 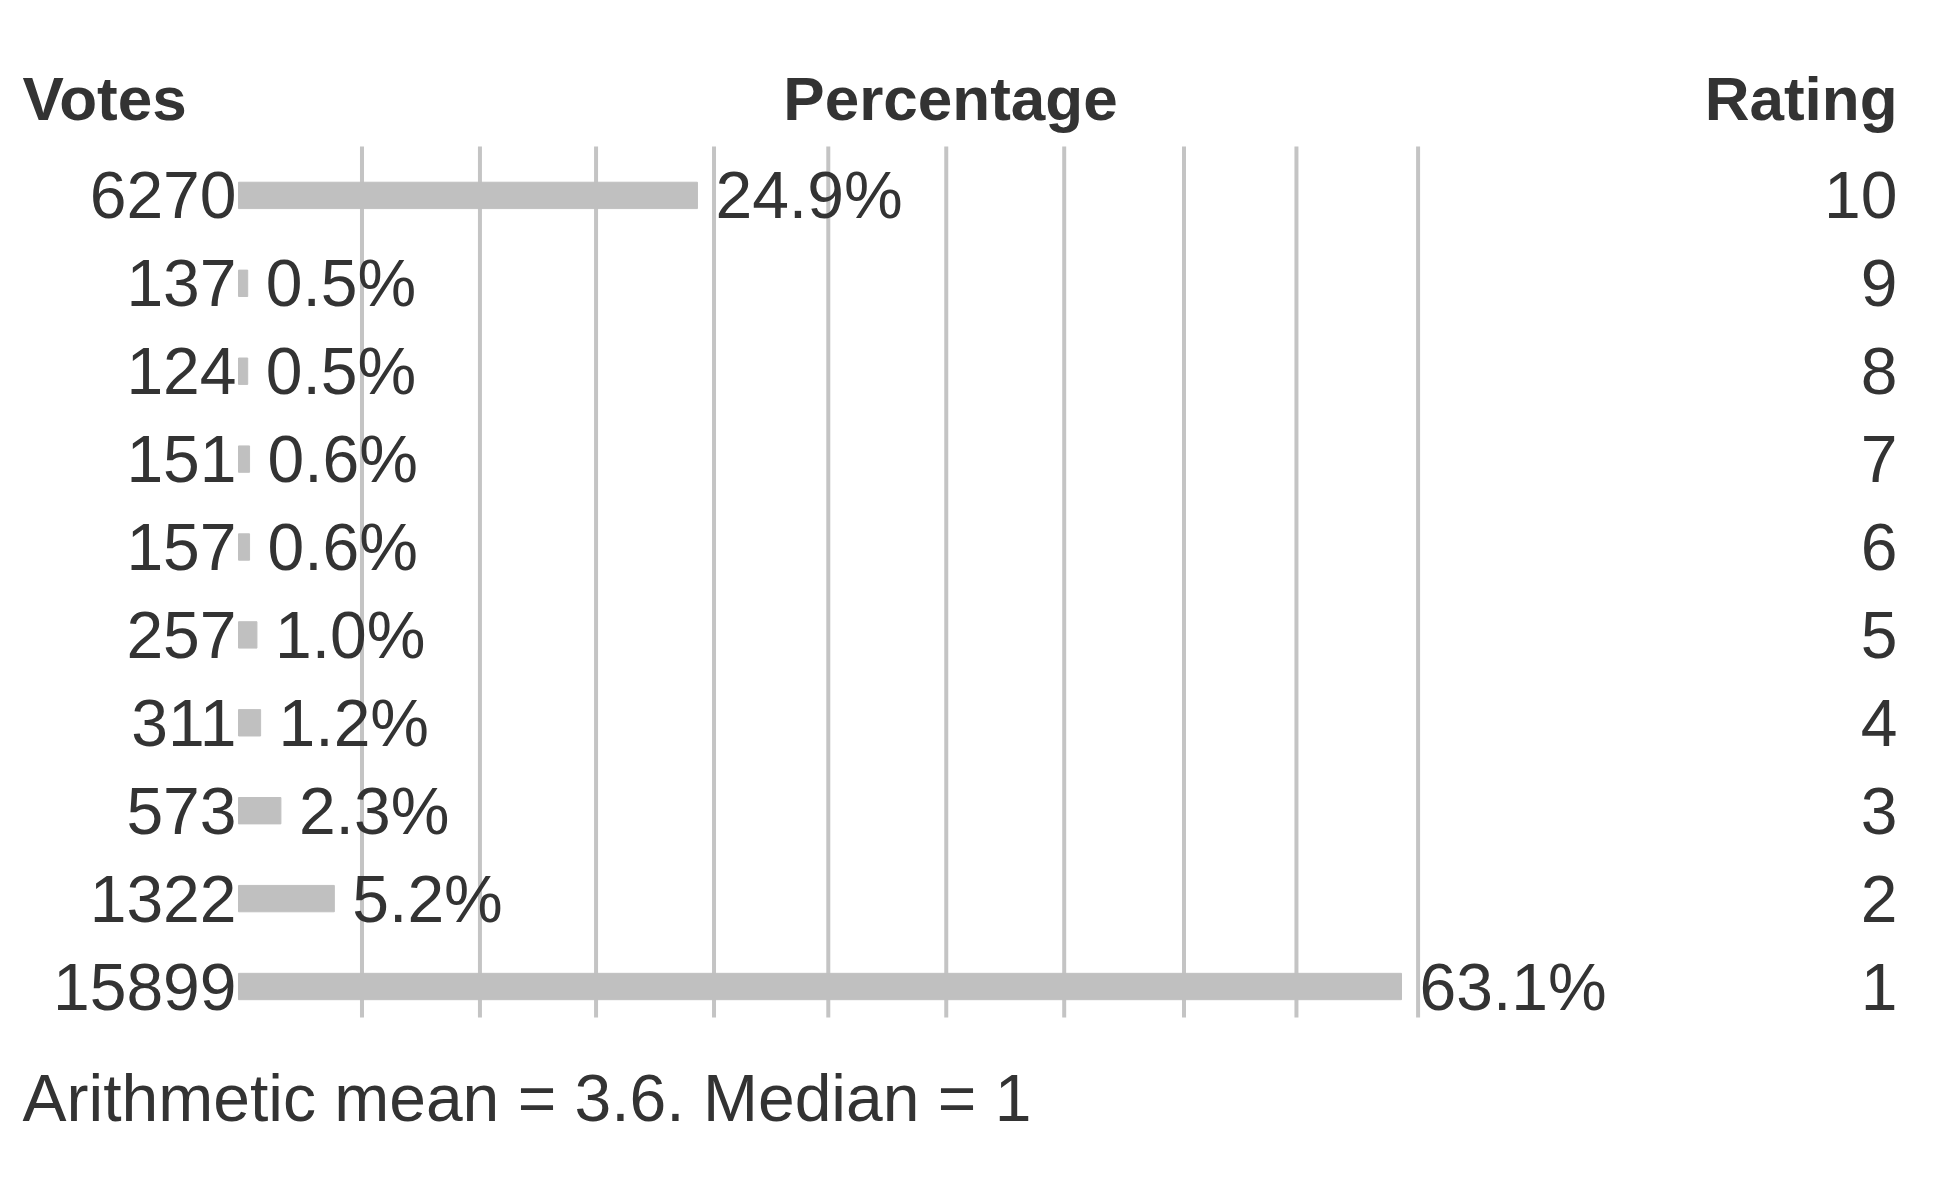 What do you see at coordinates (1879, 283) in the screenshot?
I see `y-tick-label: 9` at bounding box center [1879, 283].